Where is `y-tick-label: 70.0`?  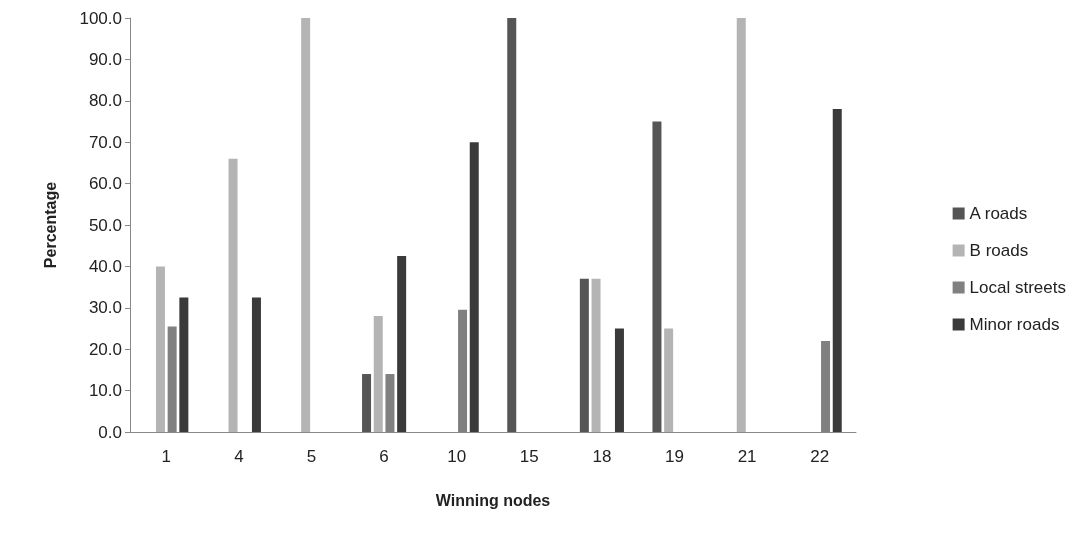 y-tick-label: 70.0 is located at coordinates (105, 142).